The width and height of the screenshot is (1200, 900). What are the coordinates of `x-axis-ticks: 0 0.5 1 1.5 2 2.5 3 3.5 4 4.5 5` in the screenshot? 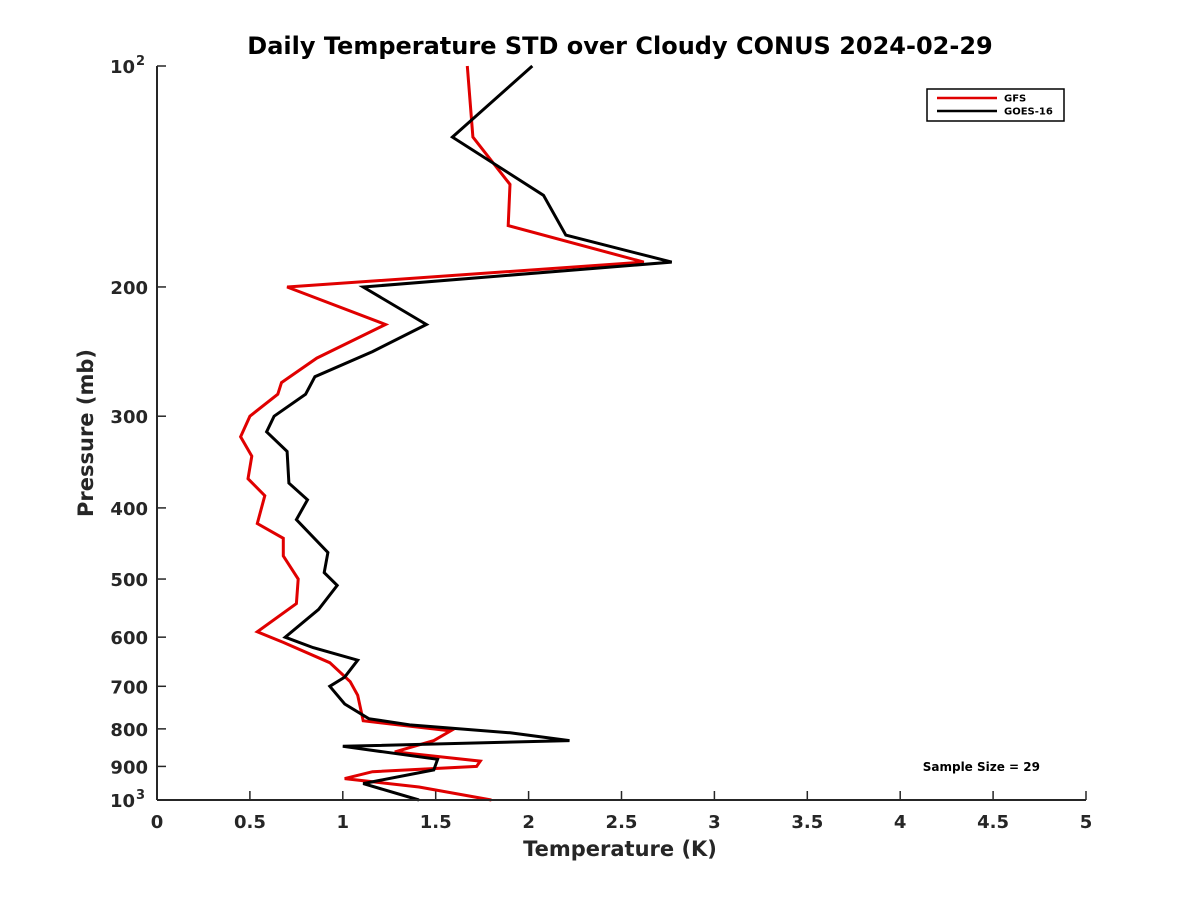 It's located at (622, 812).